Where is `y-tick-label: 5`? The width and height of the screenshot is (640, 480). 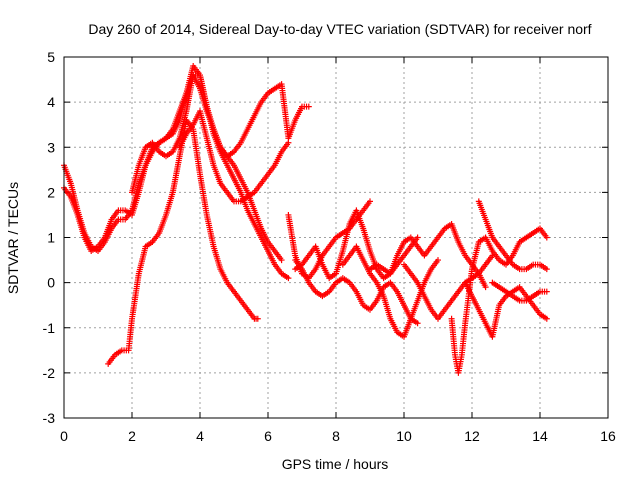 y-tick-label: 5 is located at coordinates (51, 57).